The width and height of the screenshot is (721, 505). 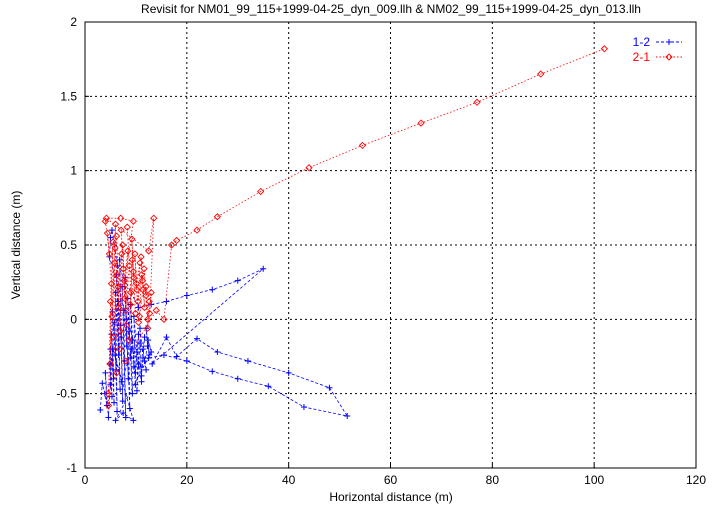 I want to click on x-tick-label: 80, so click(x=493, y=480).